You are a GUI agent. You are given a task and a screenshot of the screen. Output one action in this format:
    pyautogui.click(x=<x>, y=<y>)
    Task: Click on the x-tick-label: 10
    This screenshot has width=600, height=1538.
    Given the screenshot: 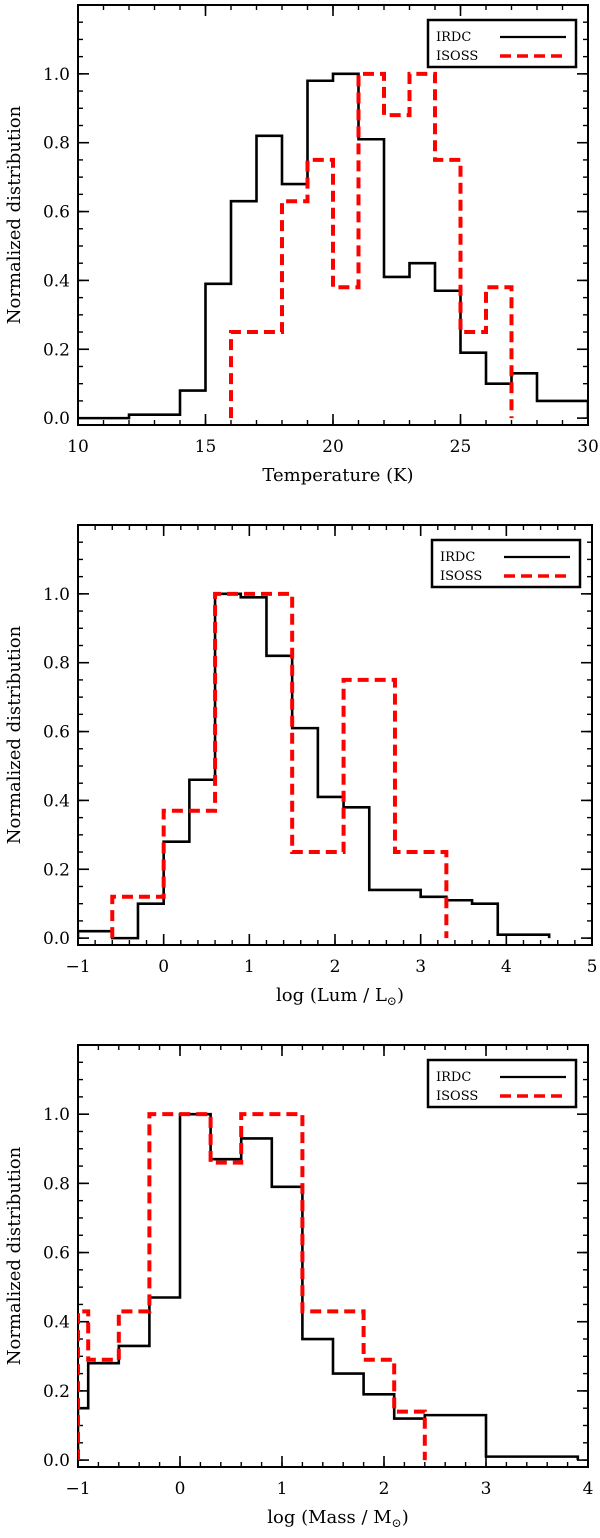 What is the action you would take?
    pyautogui.click(x=78, y=447)
    